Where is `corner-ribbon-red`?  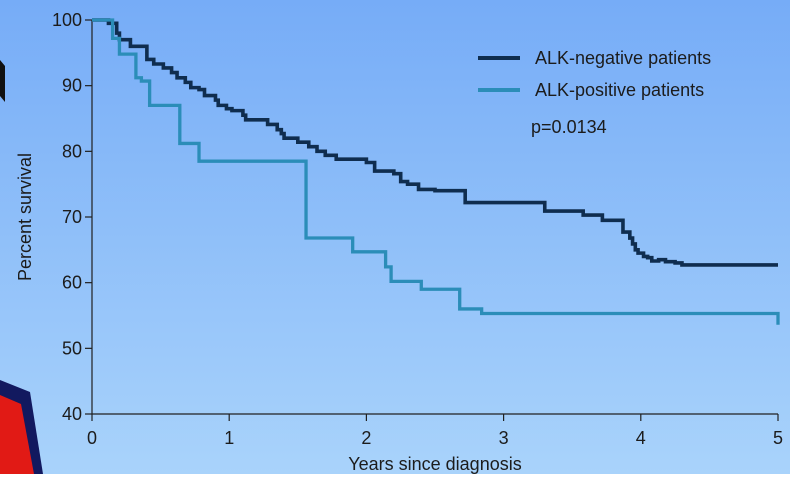 corner-ribbon-red is located at coordinates (17, 434).